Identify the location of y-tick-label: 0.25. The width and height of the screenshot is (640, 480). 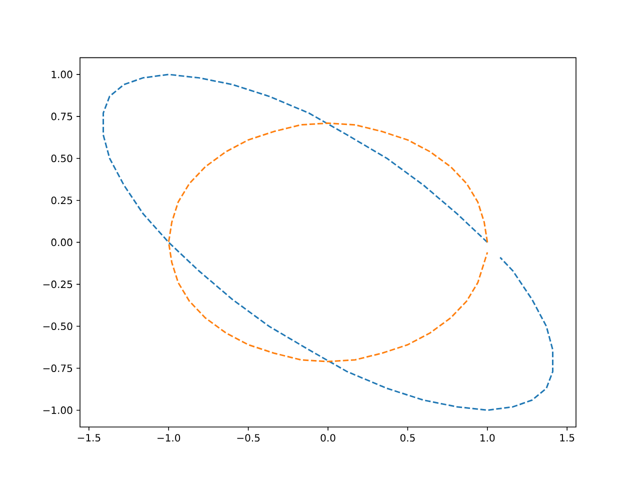
(61, 200).